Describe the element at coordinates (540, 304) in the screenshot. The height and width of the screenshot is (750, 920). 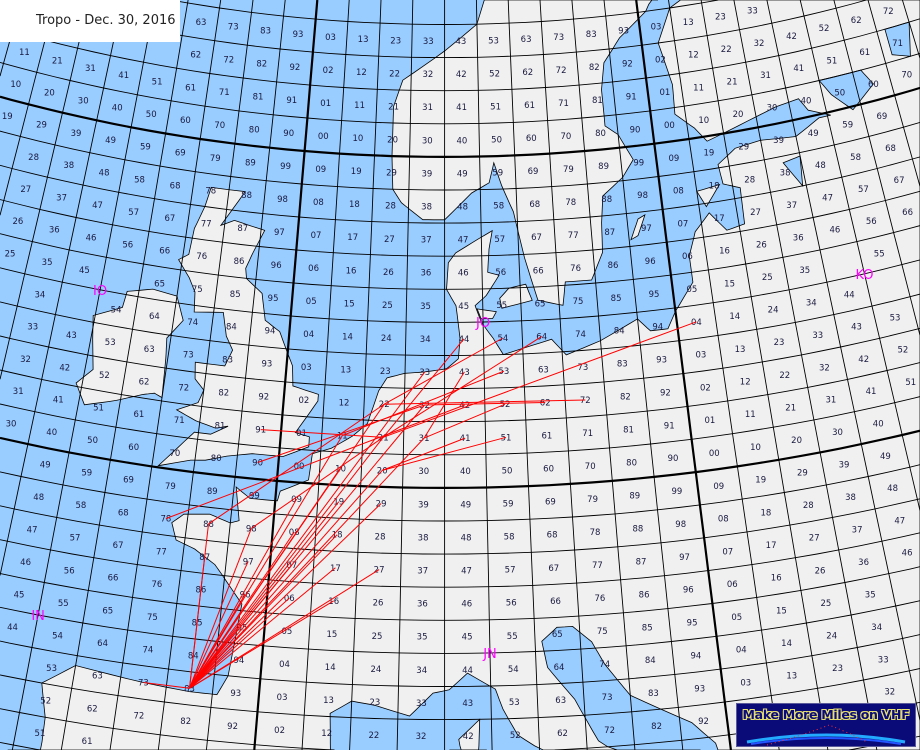
I see `square-label: 65` at that location.